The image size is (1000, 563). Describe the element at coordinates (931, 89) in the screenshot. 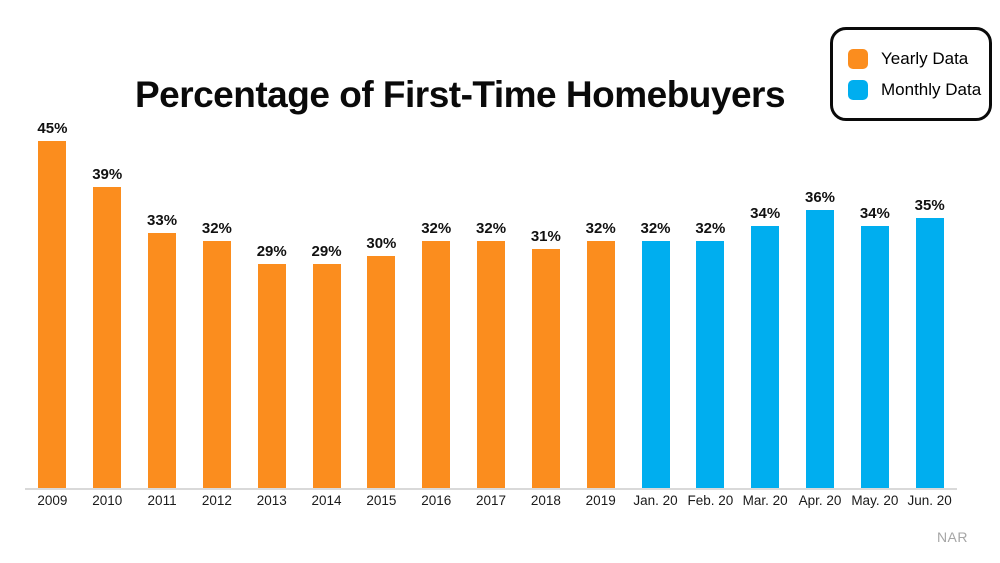

I see `legend-label-monthly: Monthly Data` at that location.